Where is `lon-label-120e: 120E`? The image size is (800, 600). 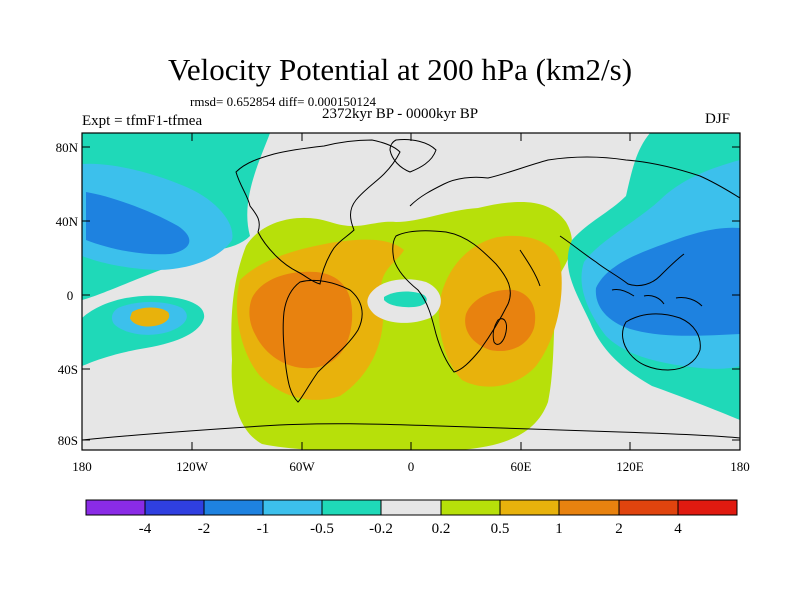
lon-label-120e: 120E is located at coordinates (630, 466).